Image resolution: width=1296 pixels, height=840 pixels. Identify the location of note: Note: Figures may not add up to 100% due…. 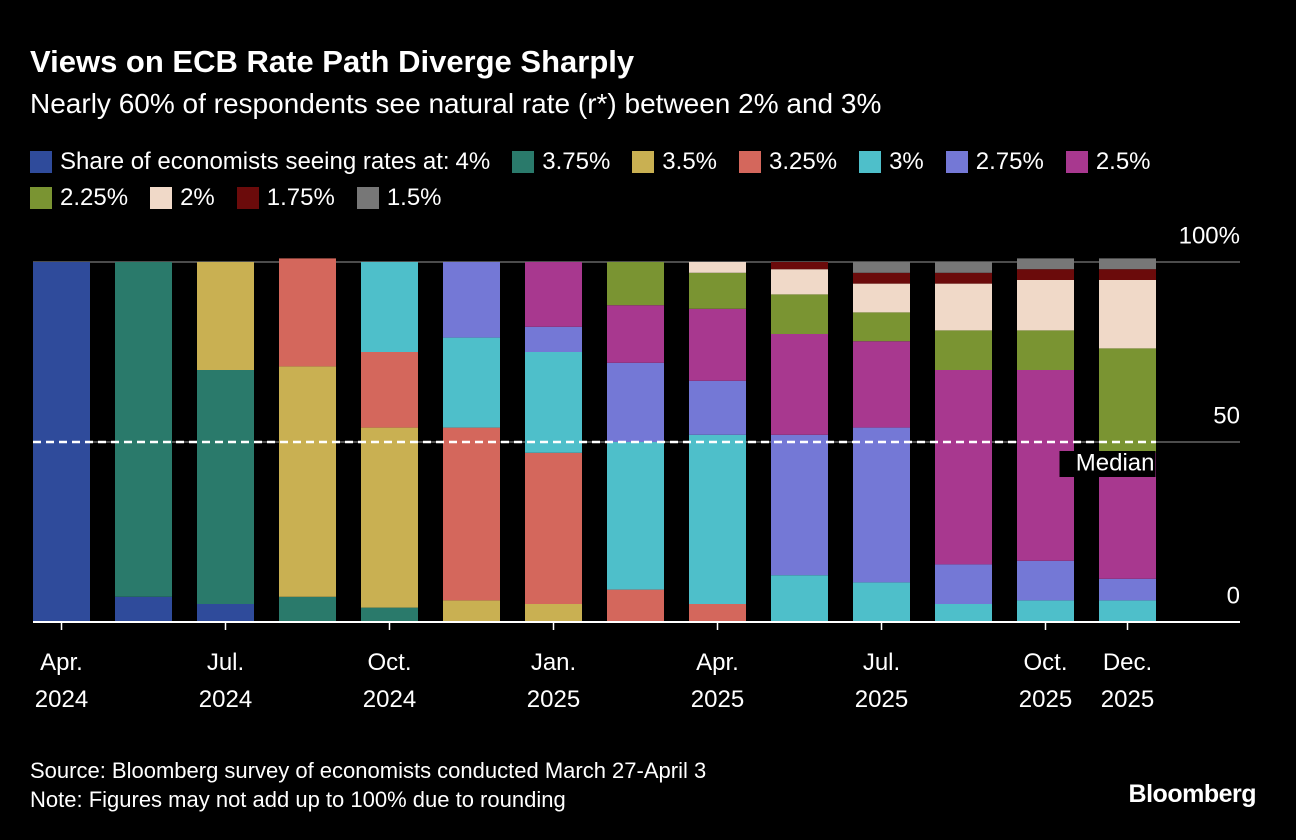
(298, 799).